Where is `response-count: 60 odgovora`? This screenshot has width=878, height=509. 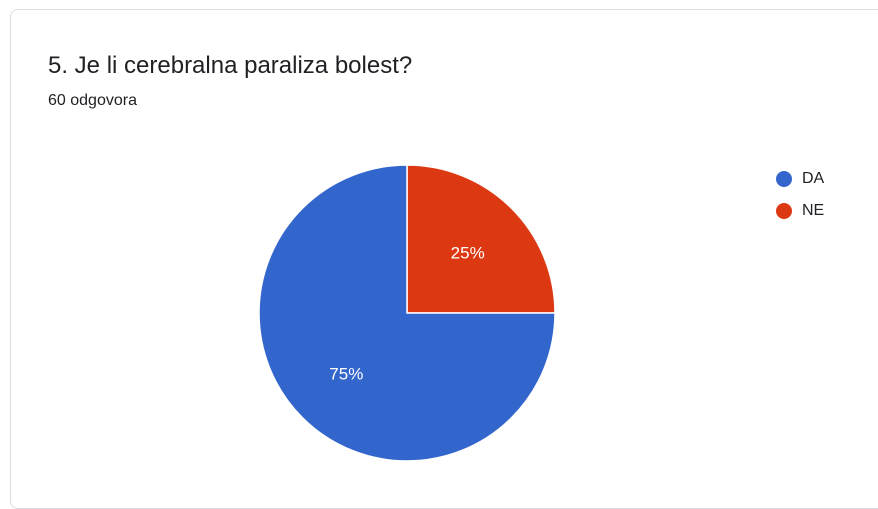
response-count: 60 odgovora is located at coordinates (92, 100).